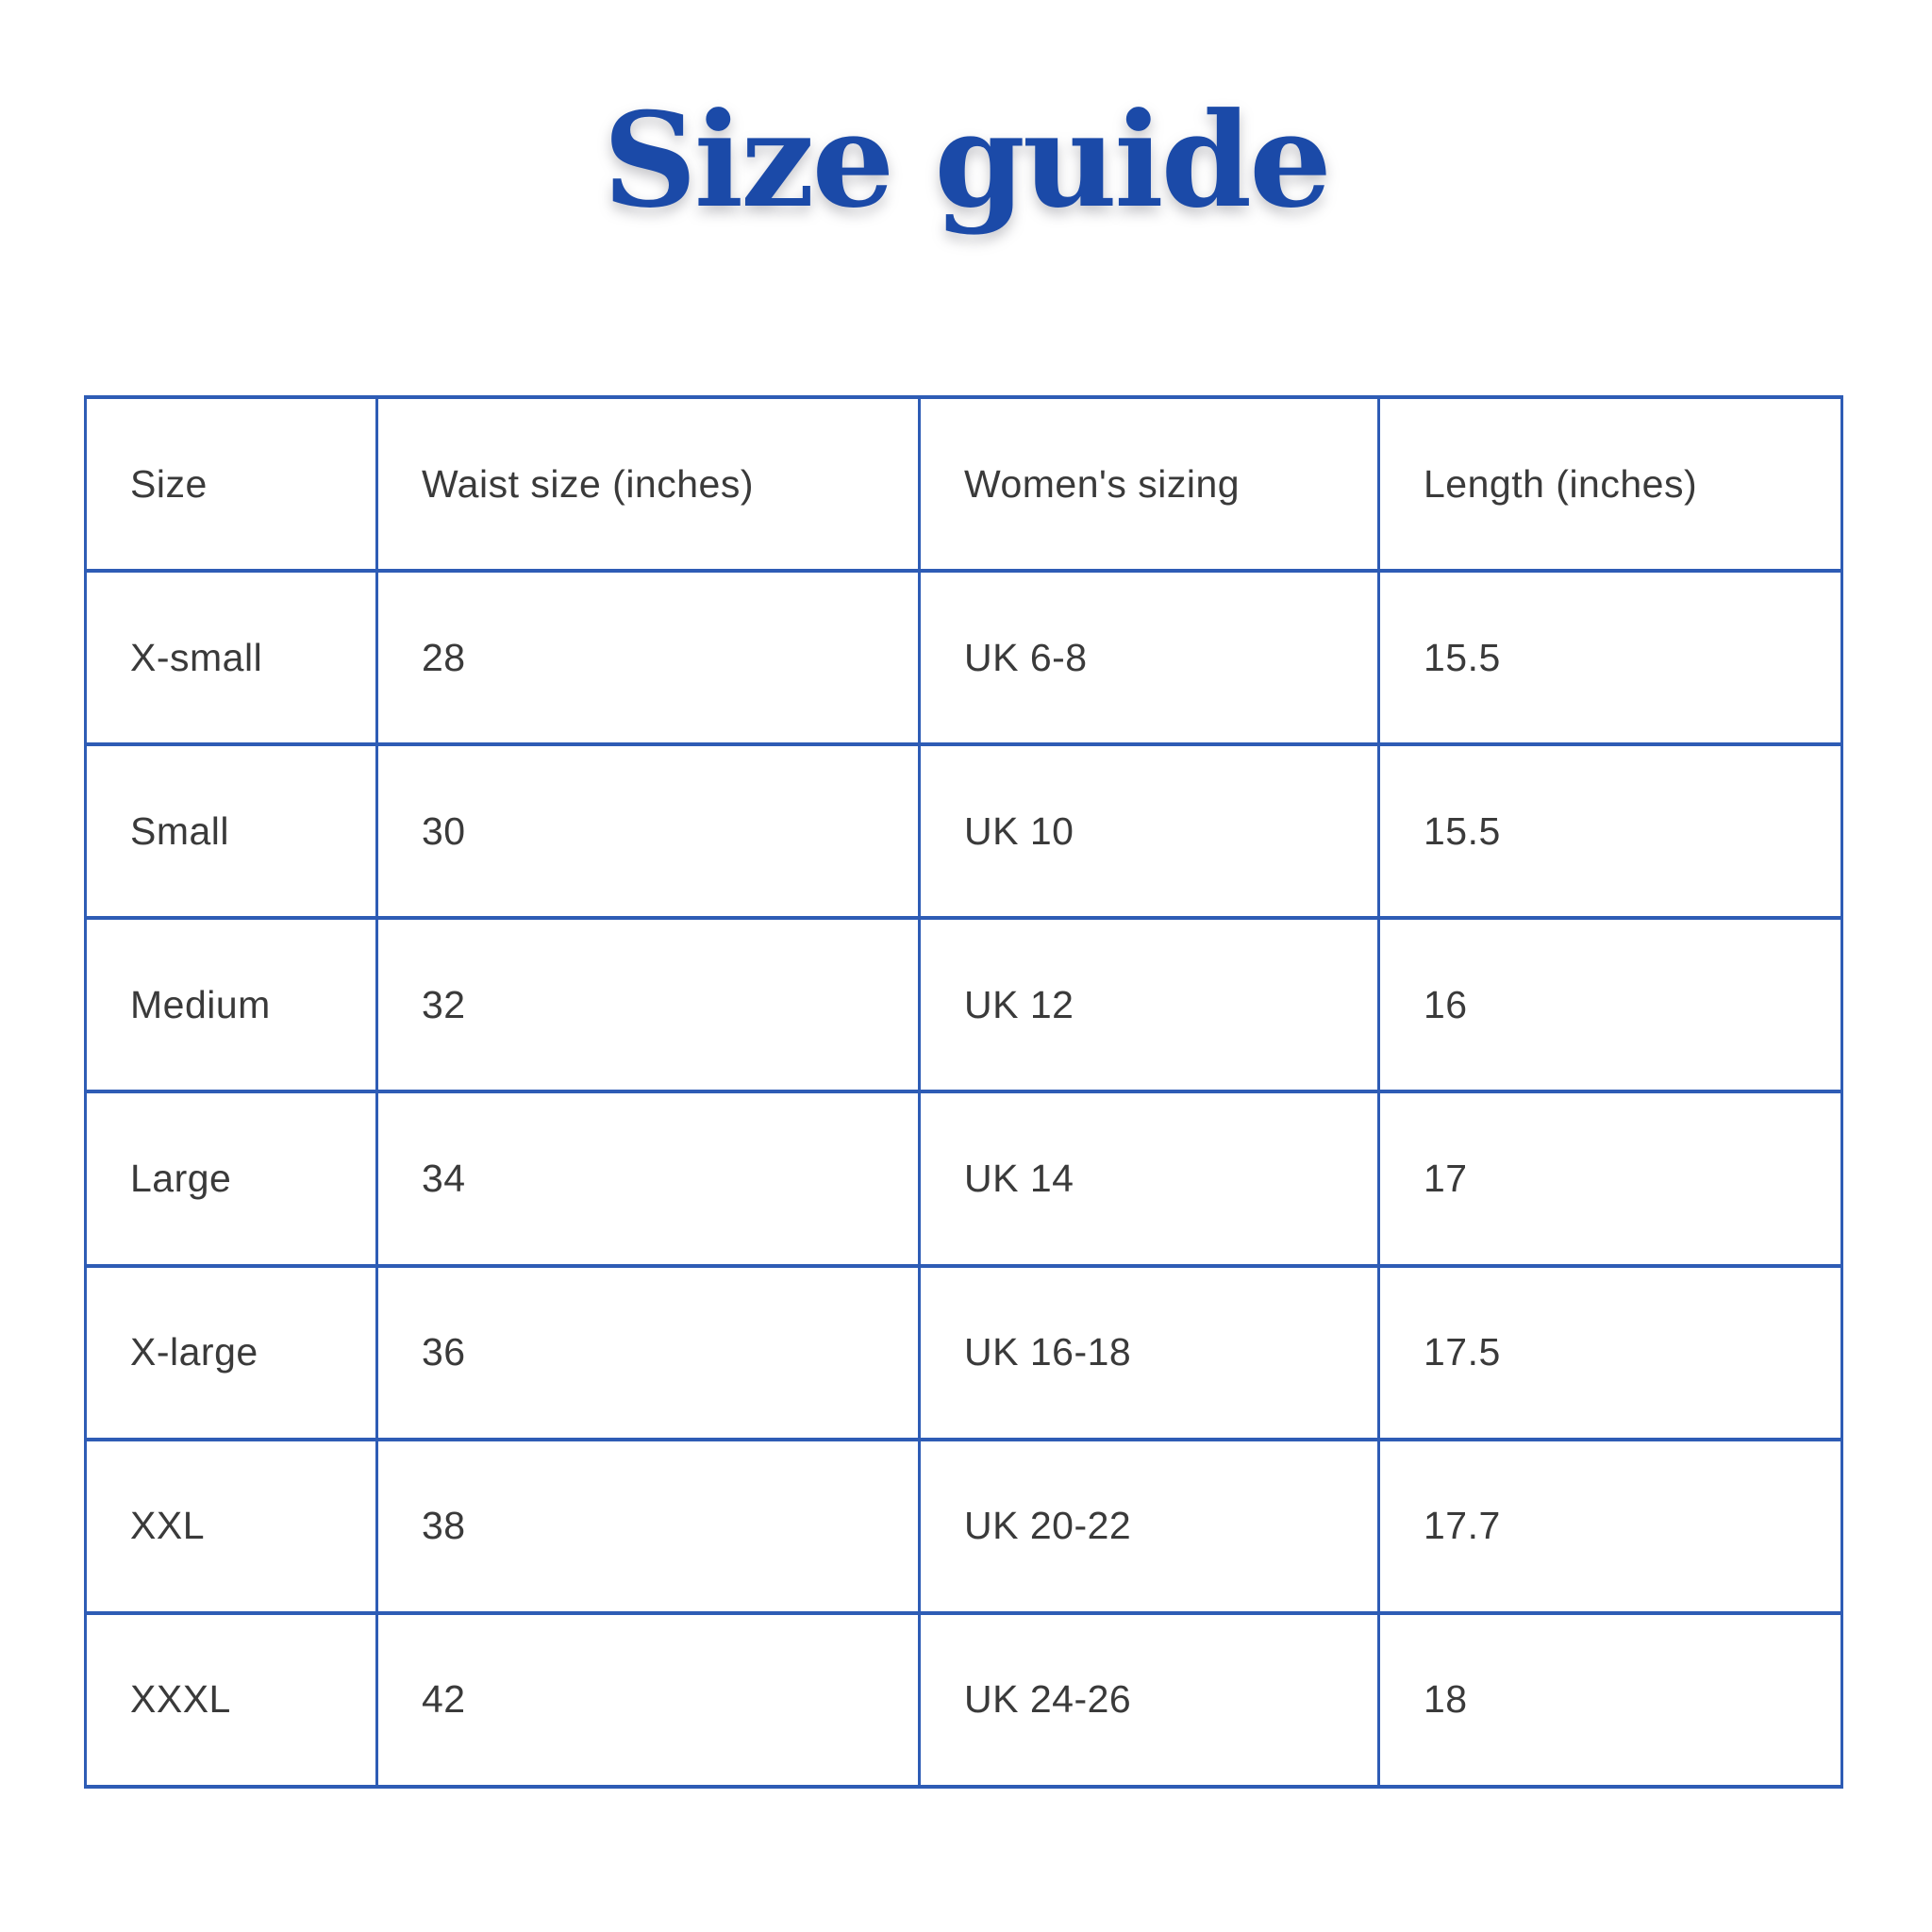 The image size is (1932, 1932). Describe the element at coordinates (1610, 484) in the screenshot. I see `column-header: Length (inches)` at that location.